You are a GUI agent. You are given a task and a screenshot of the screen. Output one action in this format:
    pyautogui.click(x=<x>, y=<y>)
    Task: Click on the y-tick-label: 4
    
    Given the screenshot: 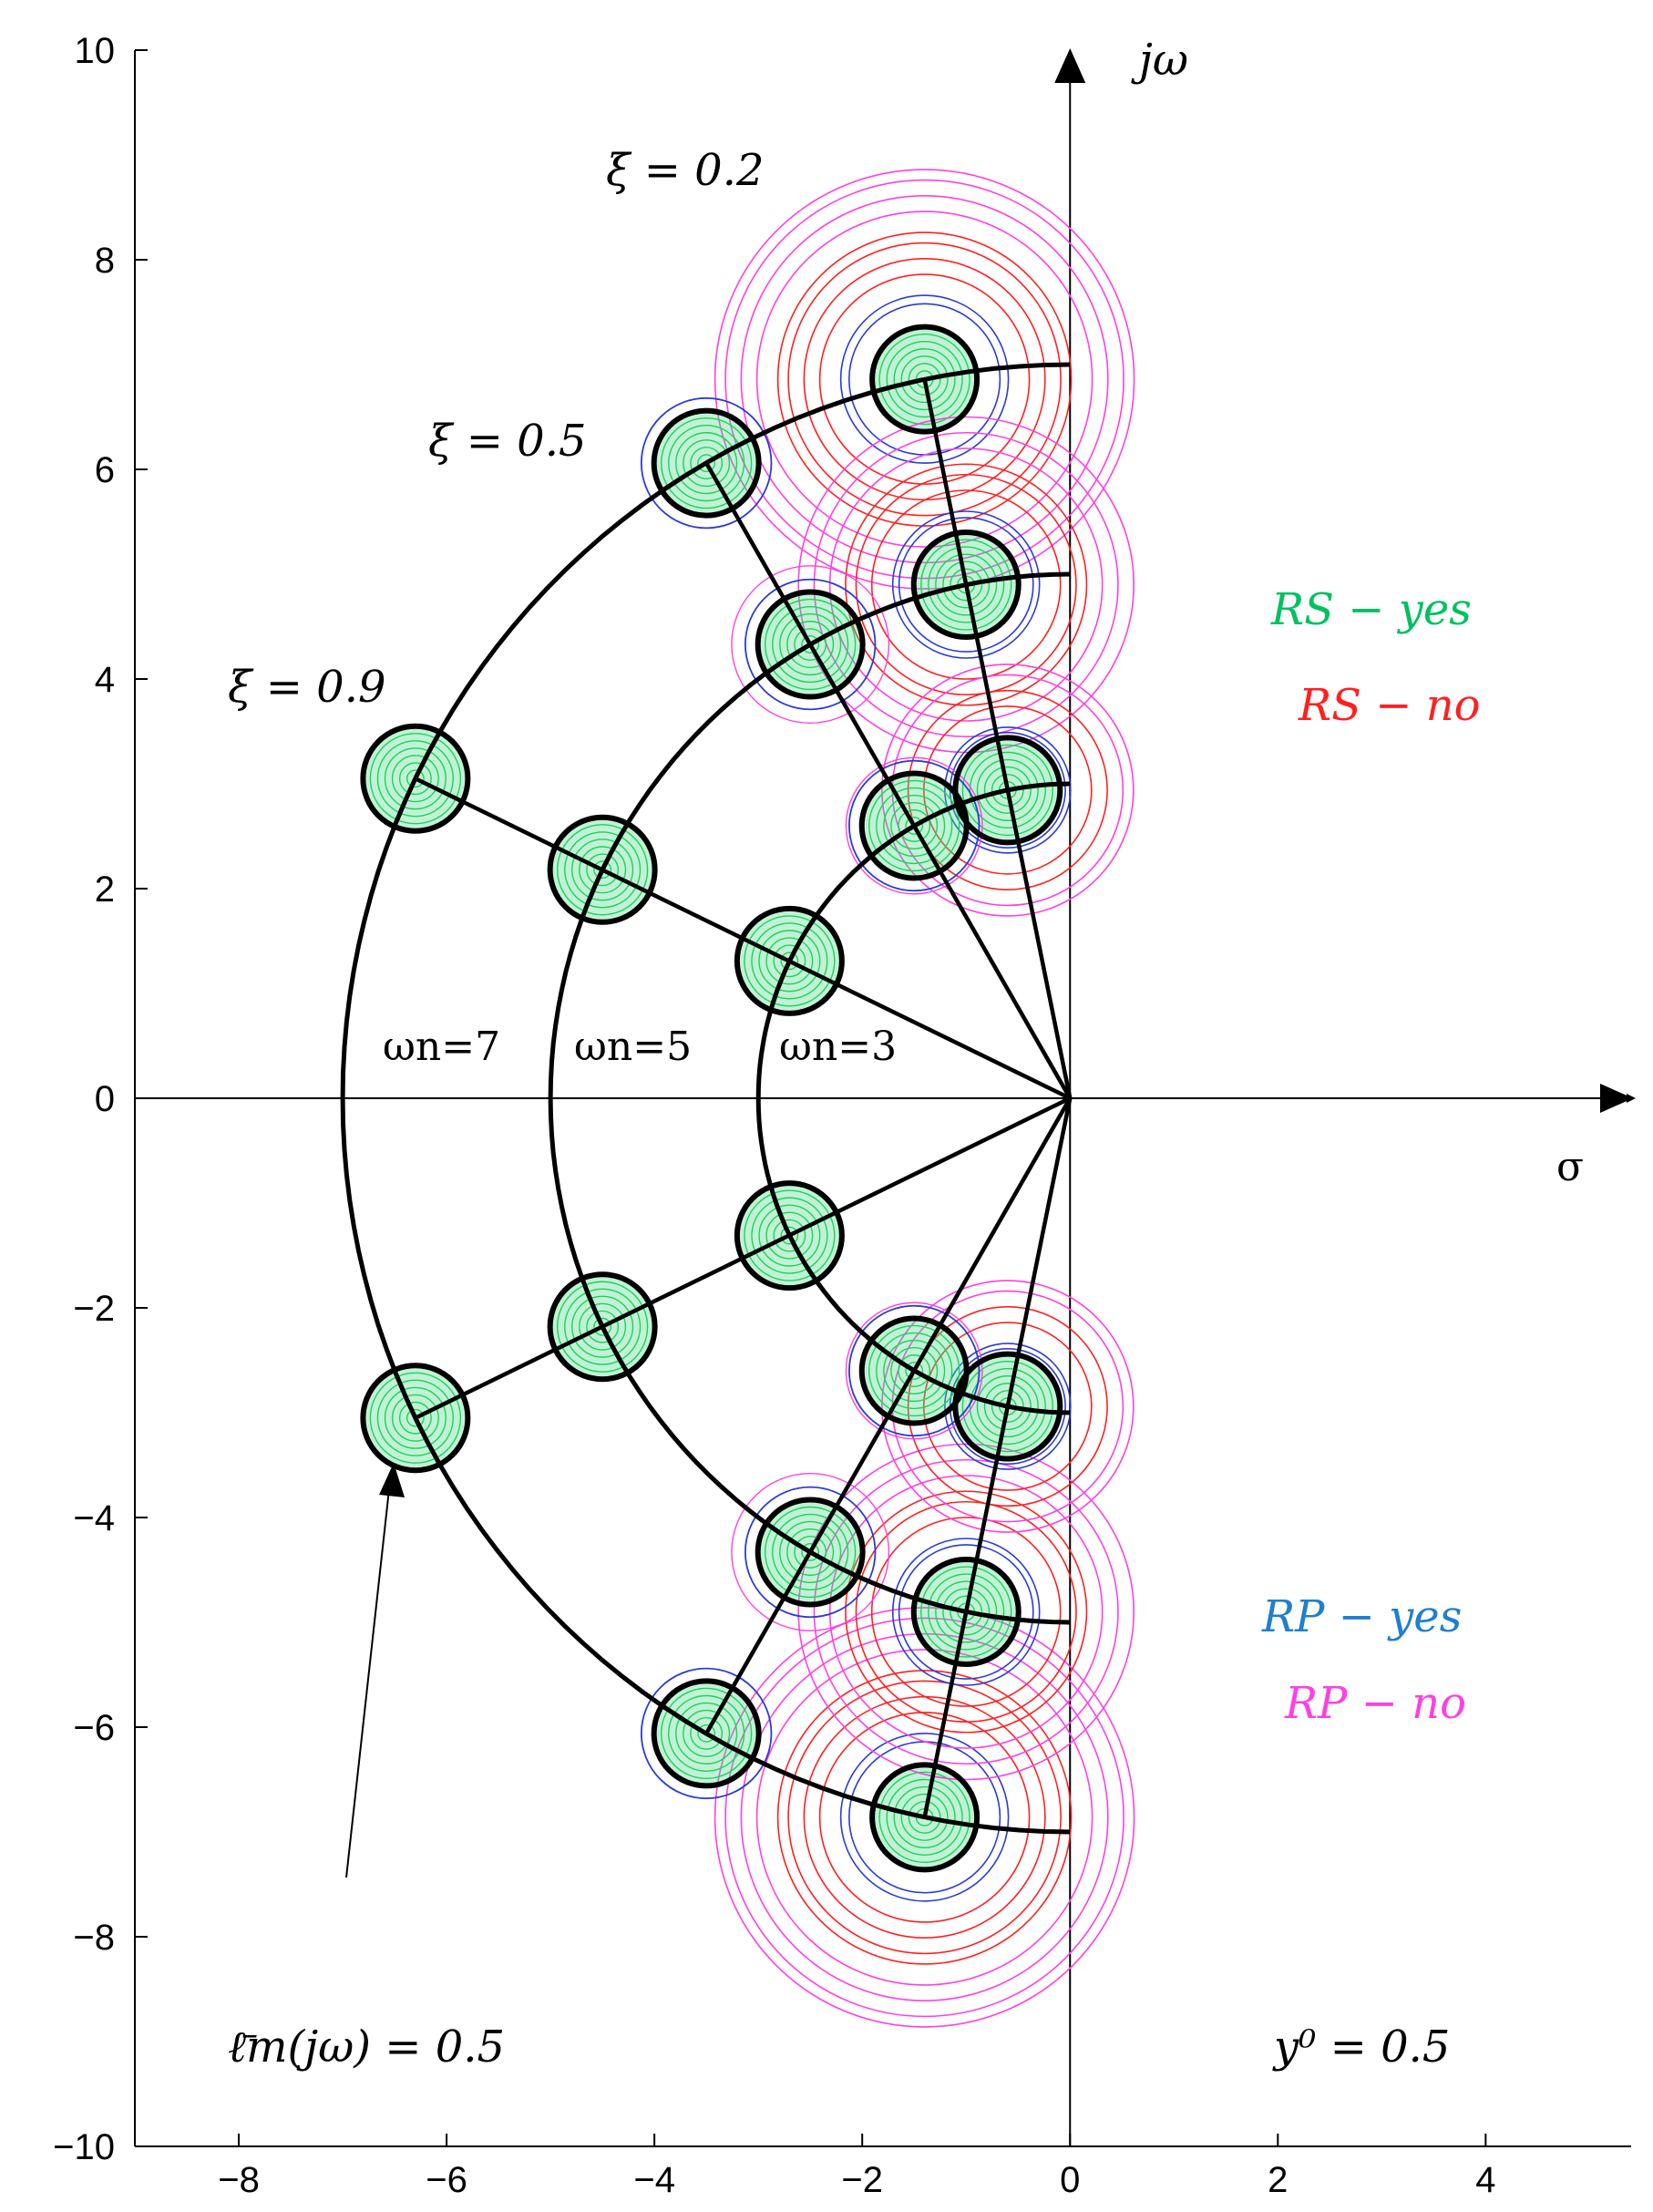 What is the action you would take?
    pyautogui.click(x=105, y=680)
    